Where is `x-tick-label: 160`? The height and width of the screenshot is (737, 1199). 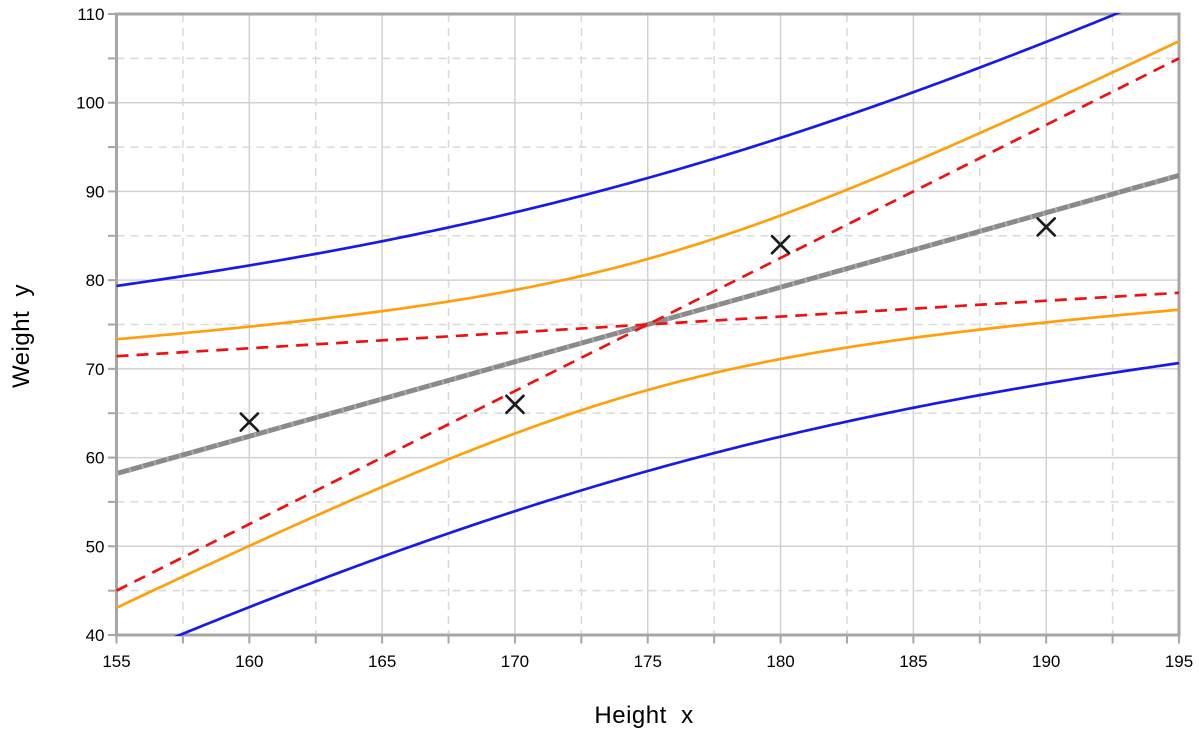
x-tick-label: 160 is located at coordinates (249, 661).